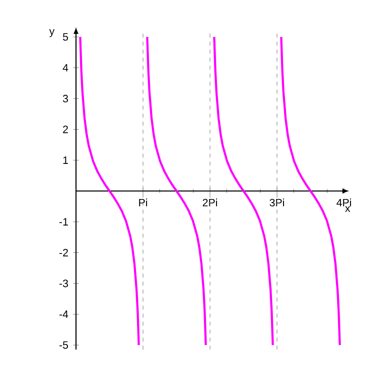 The width and height of the screenshot is (384, 384). What do you see at coordinates (65, 37) in the screenshot?
I see `y-tick-label: 5` at bounding box center [65, 37].